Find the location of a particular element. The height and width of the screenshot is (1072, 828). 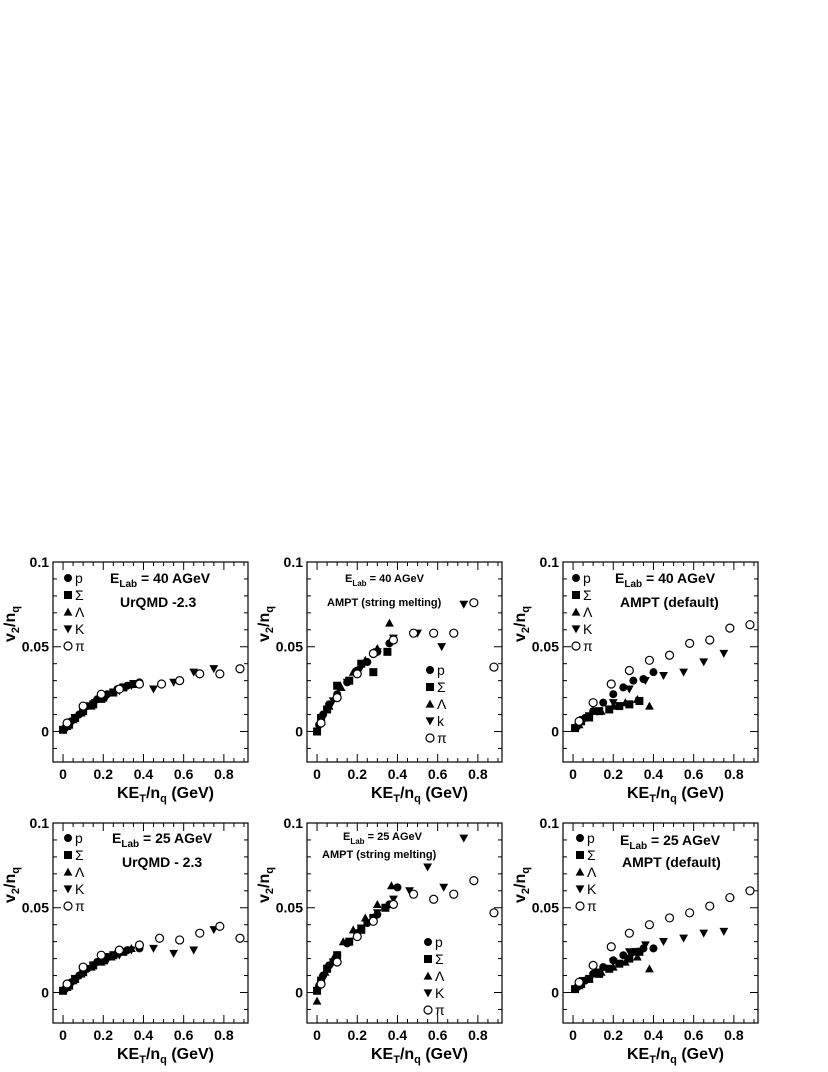

y-tick-label: 0.1 is located at coordinates (294, 562).